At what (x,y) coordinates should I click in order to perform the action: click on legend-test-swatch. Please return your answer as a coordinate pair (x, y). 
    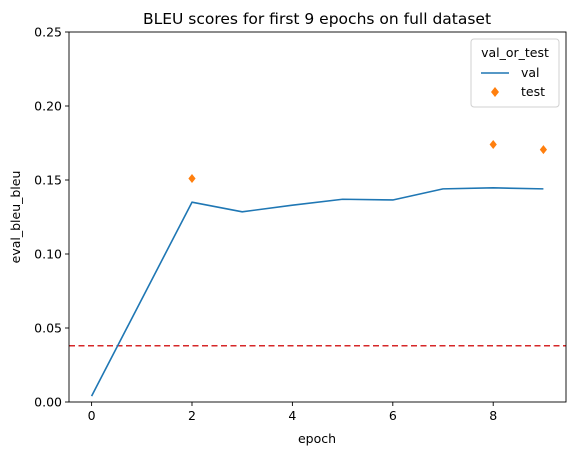
    Looking at the image, I should click on (495, 92).